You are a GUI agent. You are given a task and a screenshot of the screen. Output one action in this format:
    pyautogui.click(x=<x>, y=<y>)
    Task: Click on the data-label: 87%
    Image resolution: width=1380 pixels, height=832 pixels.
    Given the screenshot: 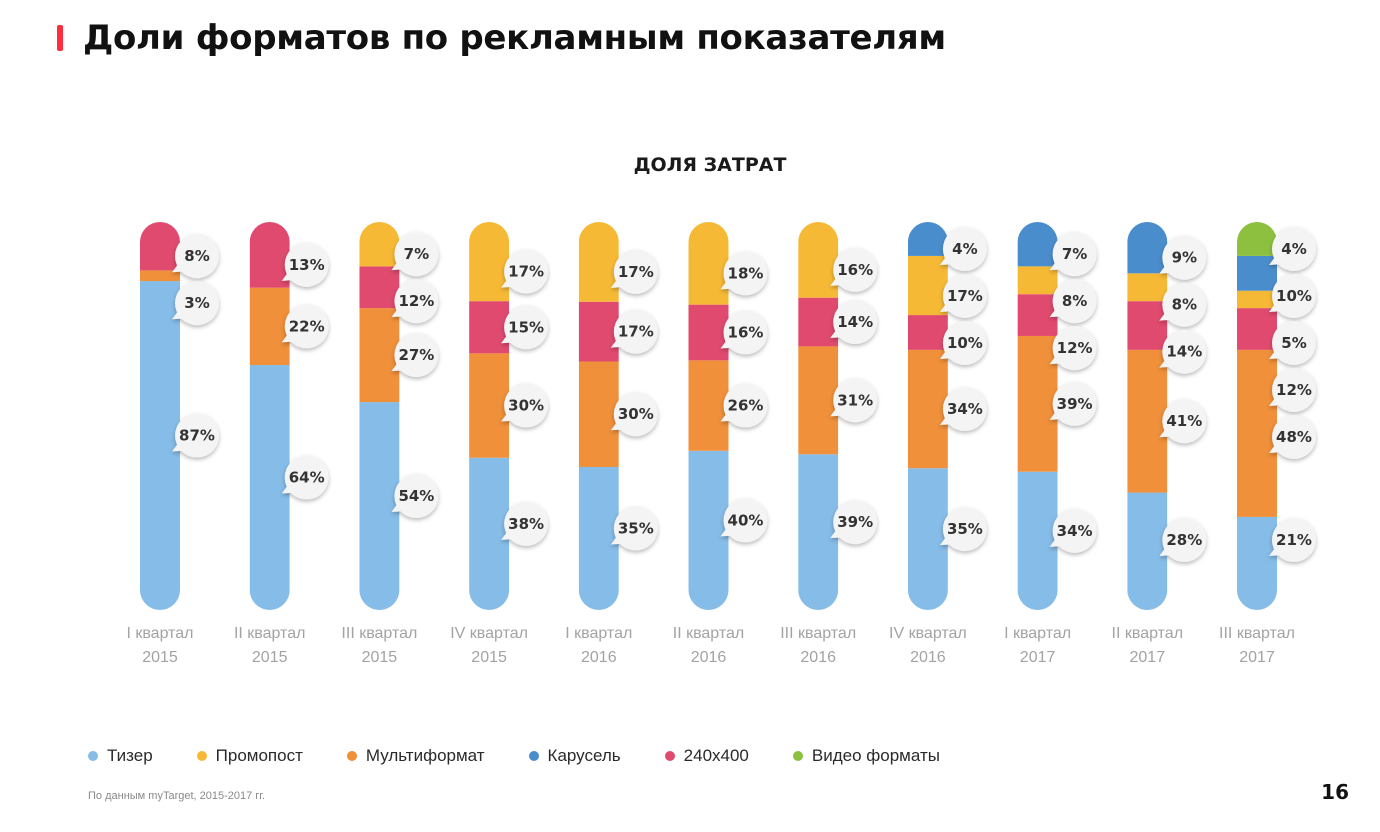 What is the action you would take?
    pyautogui.click(x=197, y=436)
    